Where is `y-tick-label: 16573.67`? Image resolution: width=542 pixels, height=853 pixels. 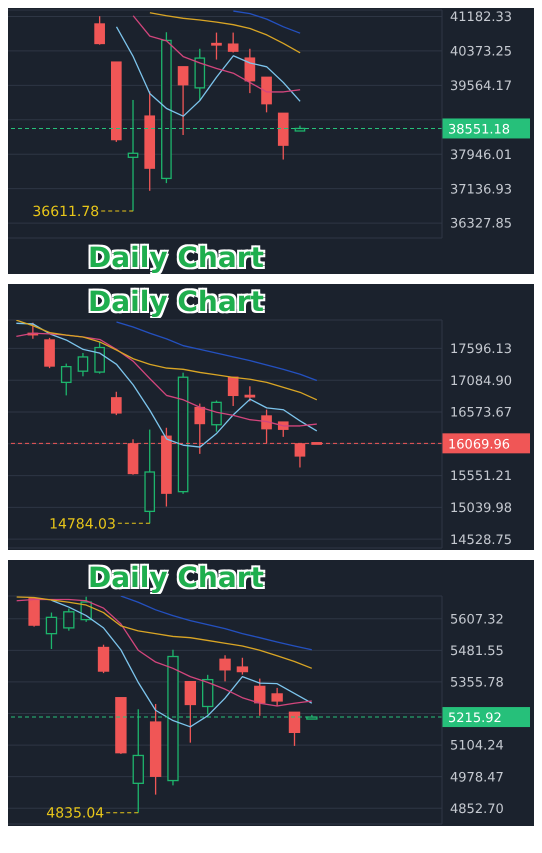 y-tick-label: 16573.67 is located at coordinates (481, 413).